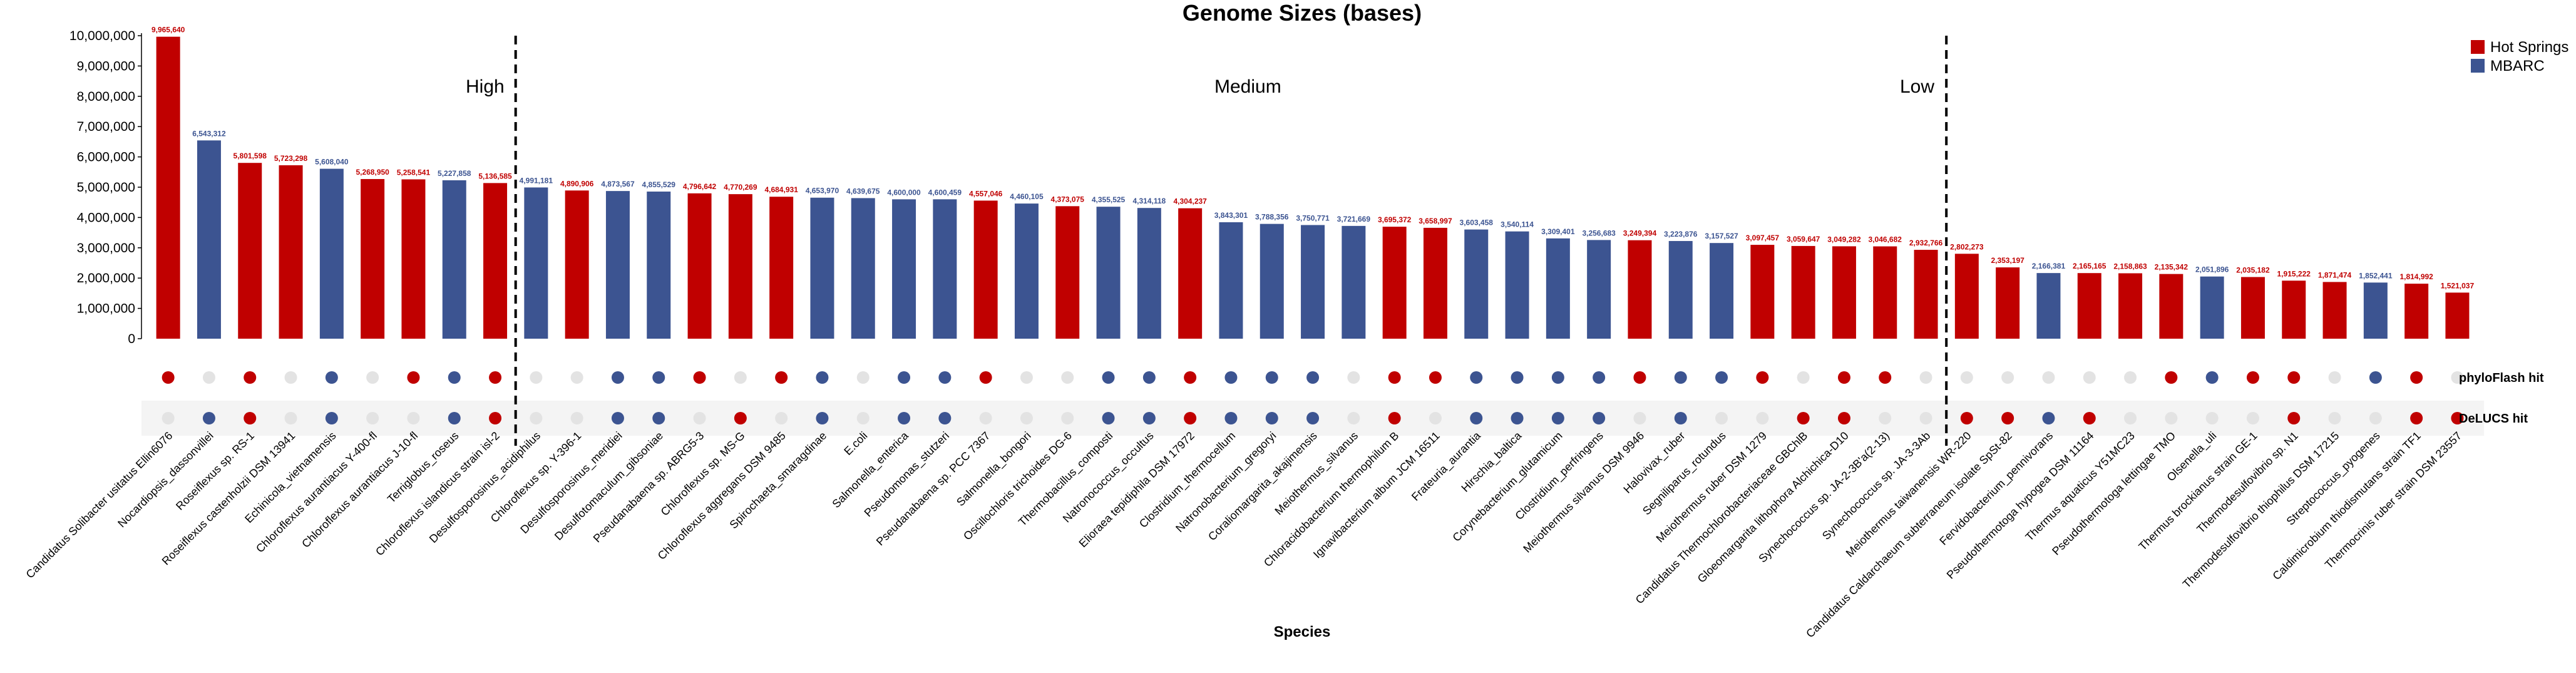  I want to click on bar-value-label: 2,158,863, so click(2130, 267).